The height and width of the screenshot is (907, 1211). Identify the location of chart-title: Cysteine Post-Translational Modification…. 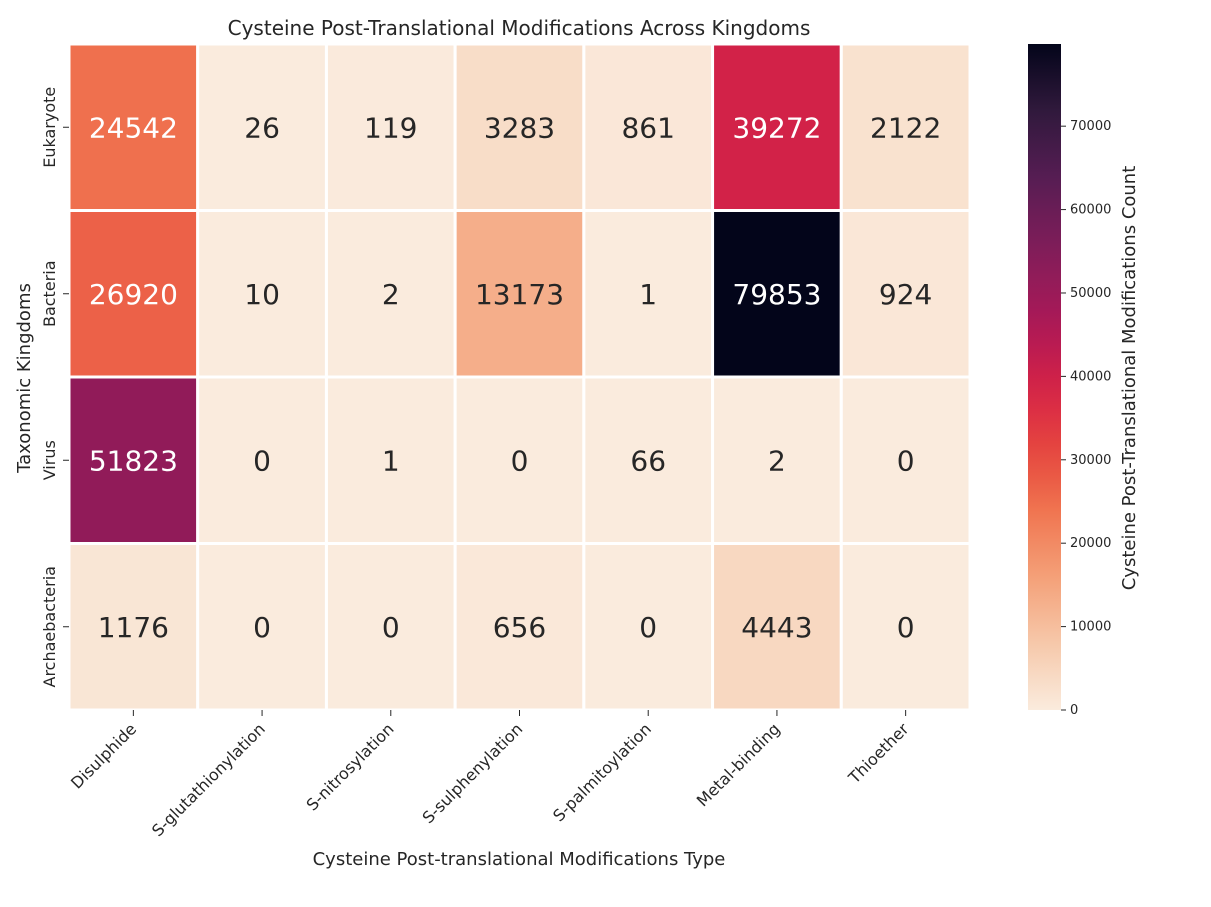
(519, 28).